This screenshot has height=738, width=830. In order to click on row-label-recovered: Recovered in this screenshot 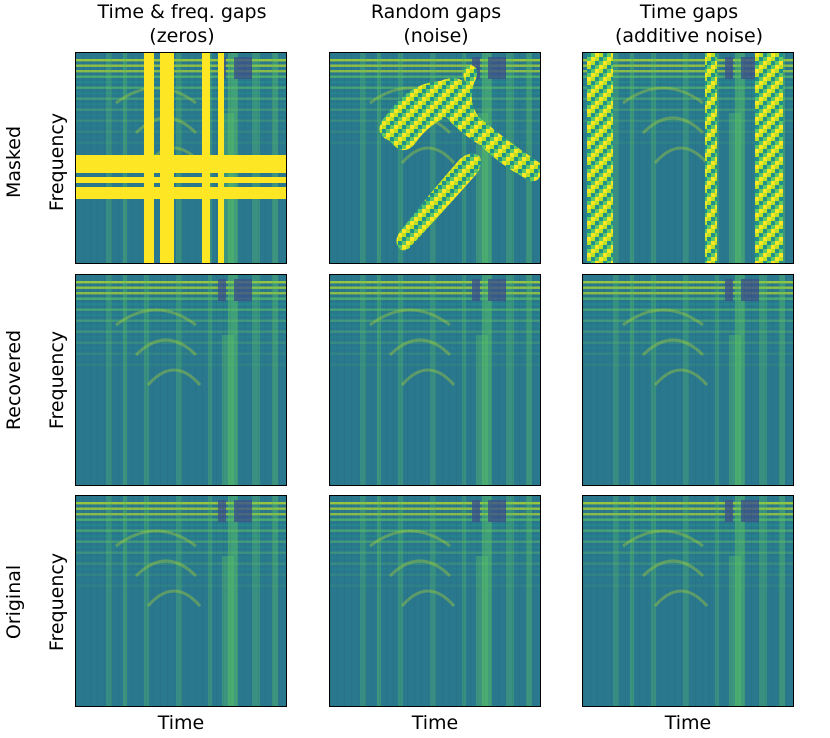, I will do `click(14, 380)`.